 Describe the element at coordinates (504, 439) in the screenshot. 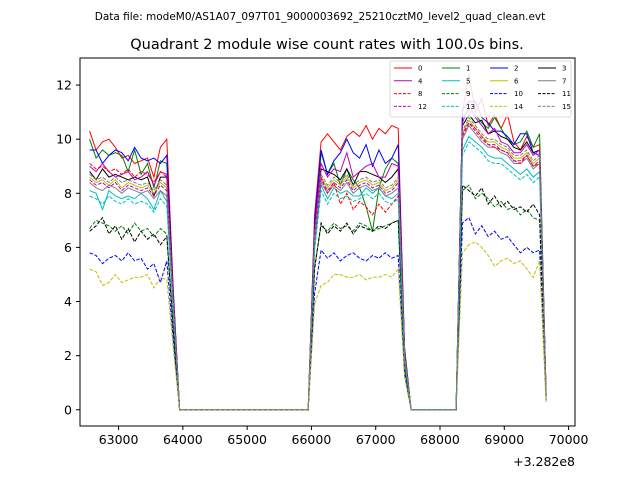

I see `x-tick-label: 69000` at that location.